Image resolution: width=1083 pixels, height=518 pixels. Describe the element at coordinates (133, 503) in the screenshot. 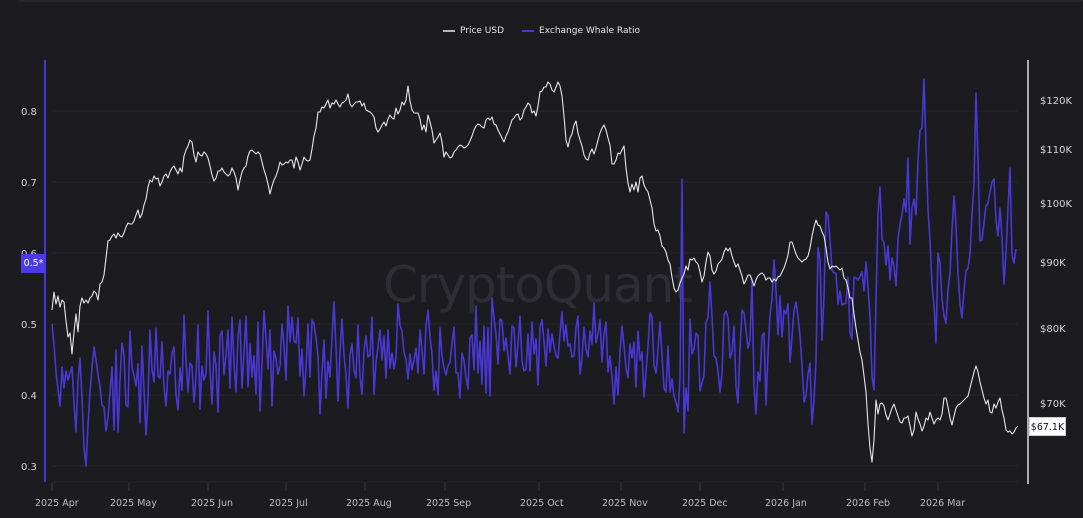

I see `x-tick-2025-may: 2025 May` at that location.